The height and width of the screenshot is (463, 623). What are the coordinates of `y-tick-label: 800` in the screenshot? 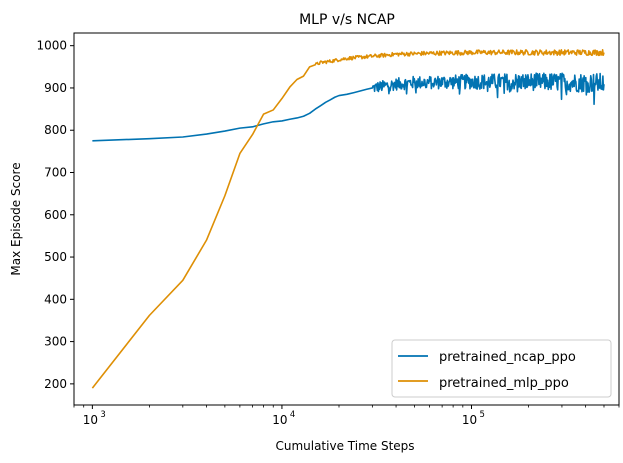 It's located at (55, 130).